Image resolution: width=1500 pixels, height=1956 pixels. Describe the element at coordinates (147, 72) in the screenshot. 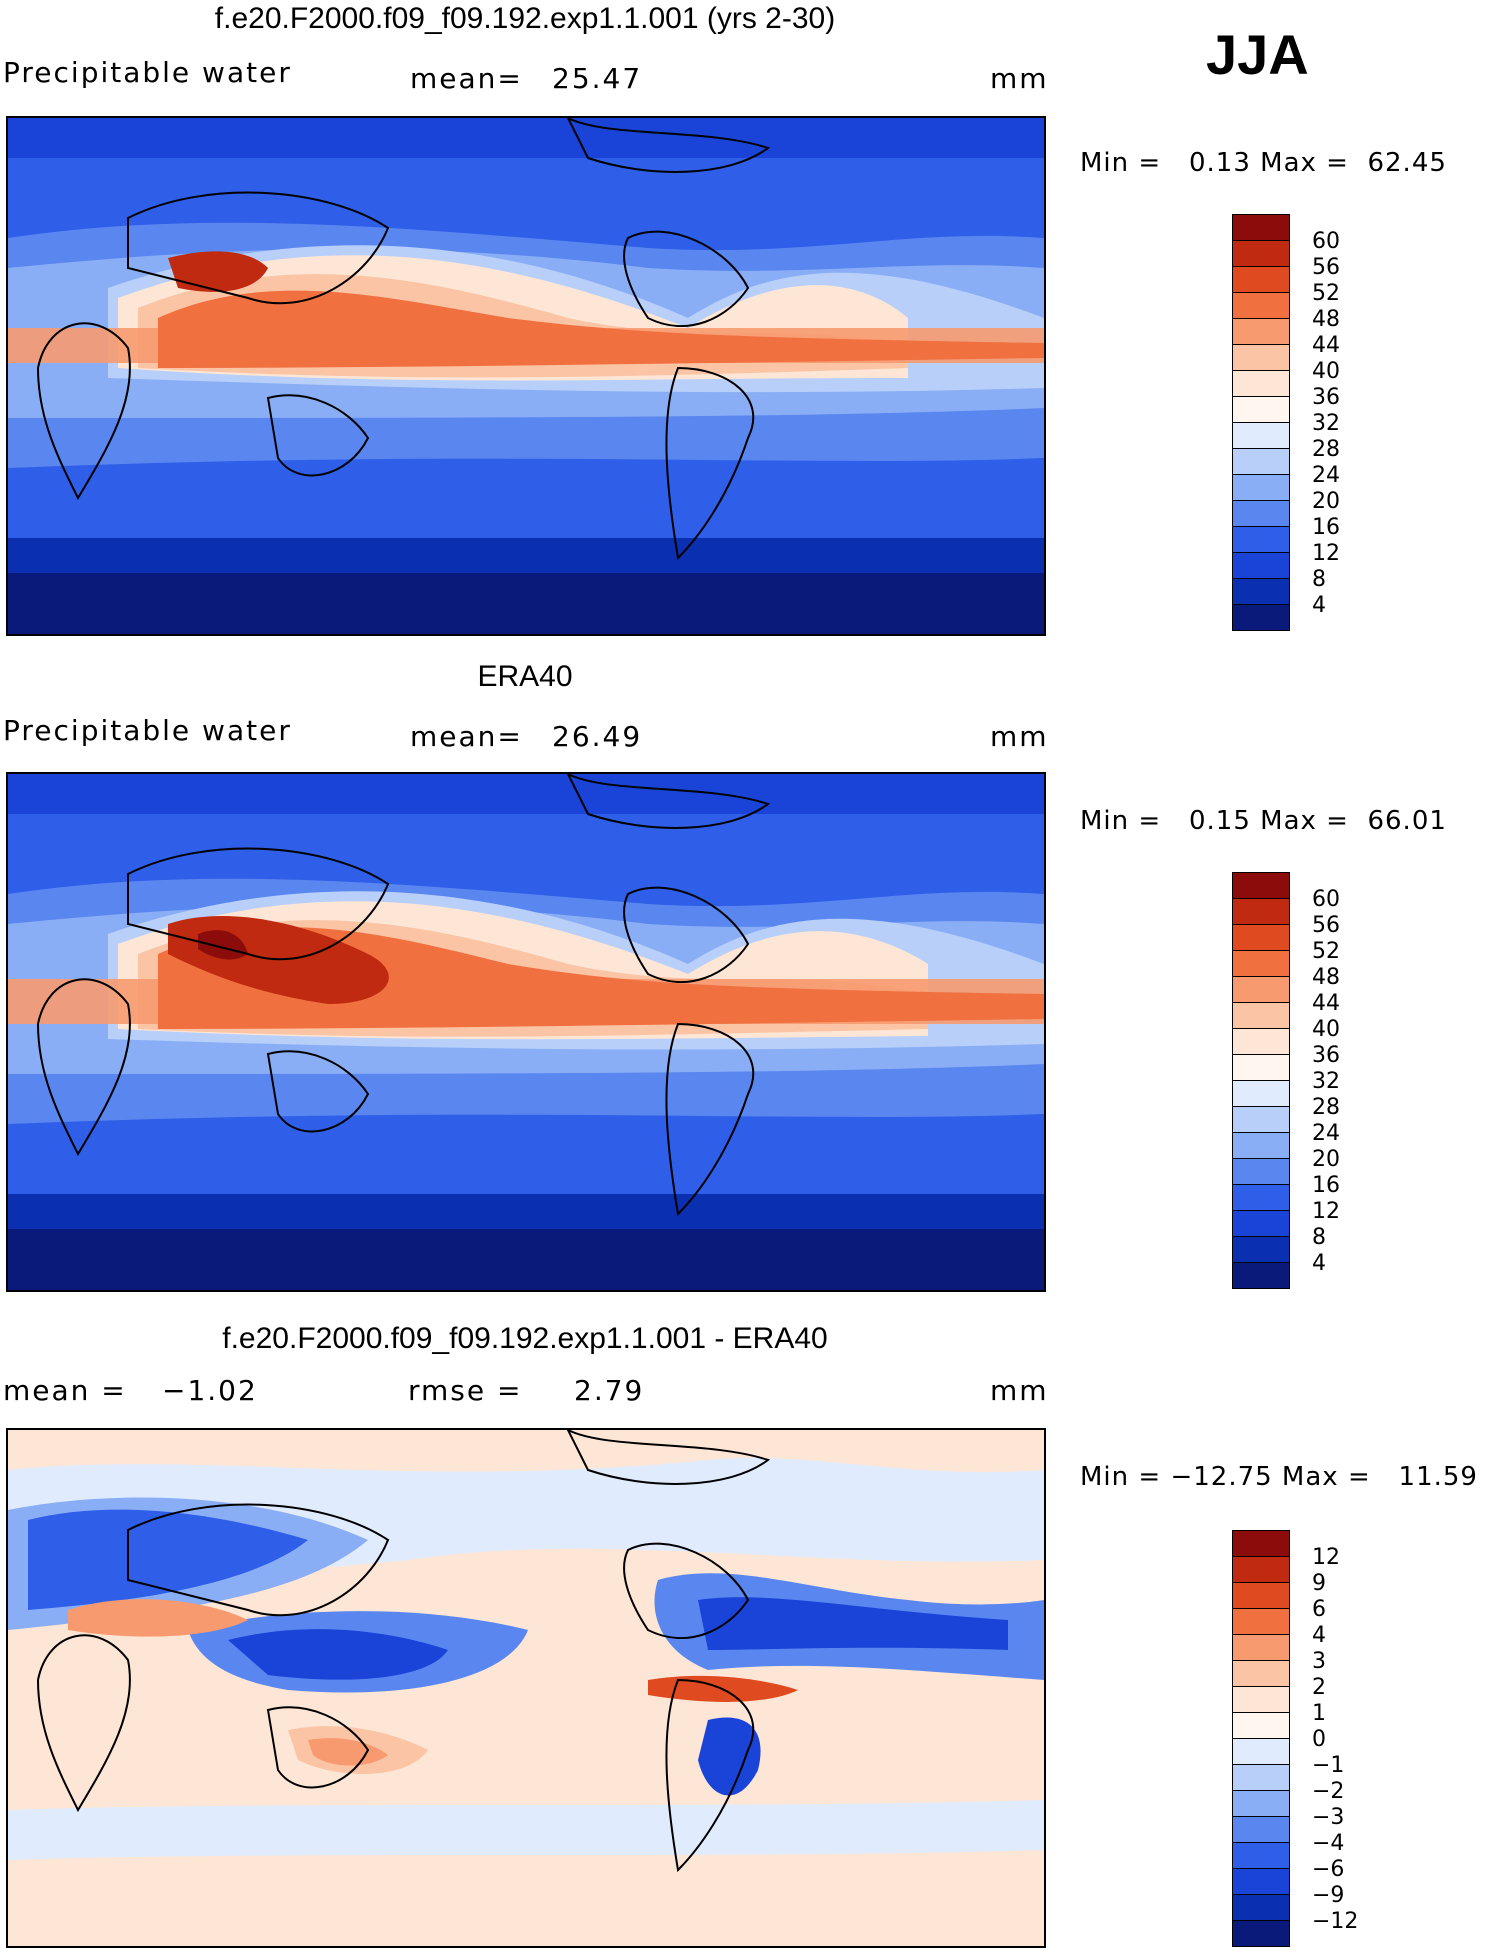

I see `panel-1-variable-label: Precipitable water` at that location.